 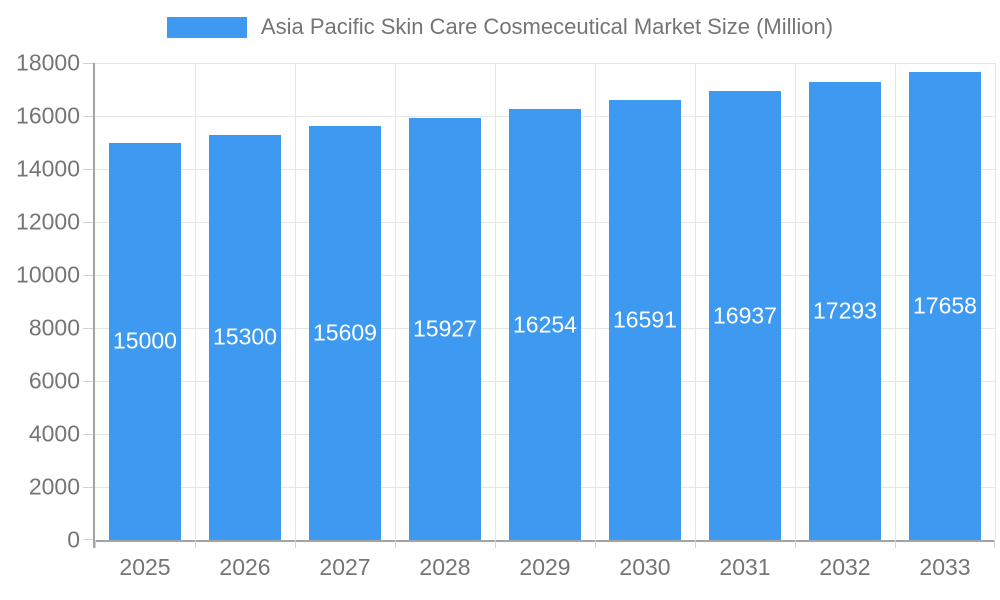 What do you see at coordinates (54, 433) in the screenshot?
I see `y-axis-tick-label: 4000` at bounding box center [54, 433].